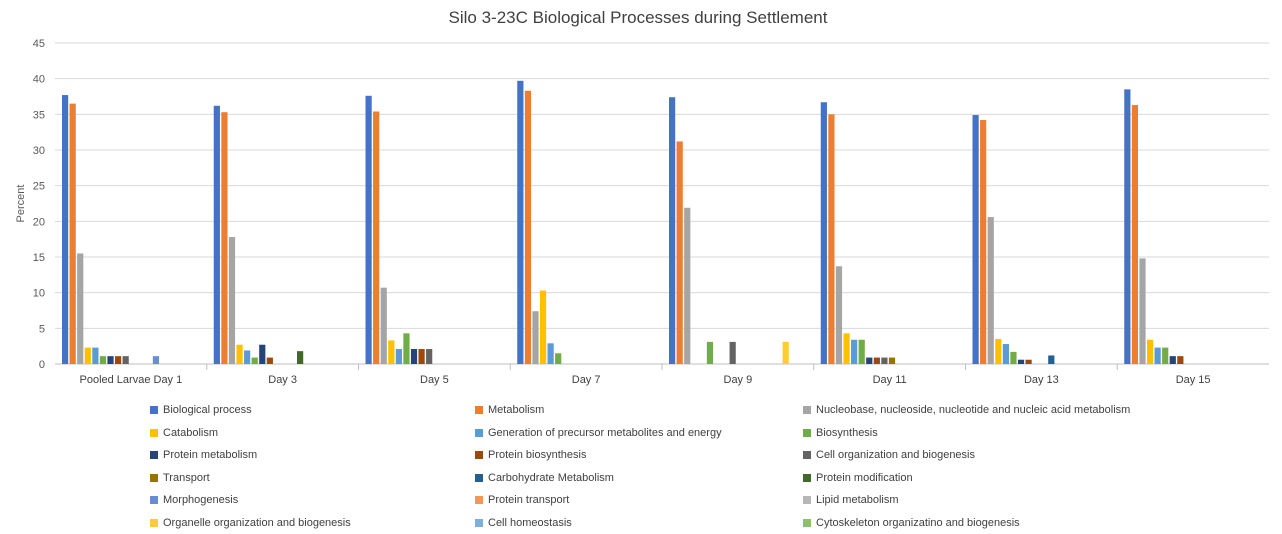 The width and height of the screenshot is (1282, 534). I want to click on legend-item: Biosynthesis, so click(840, 433).